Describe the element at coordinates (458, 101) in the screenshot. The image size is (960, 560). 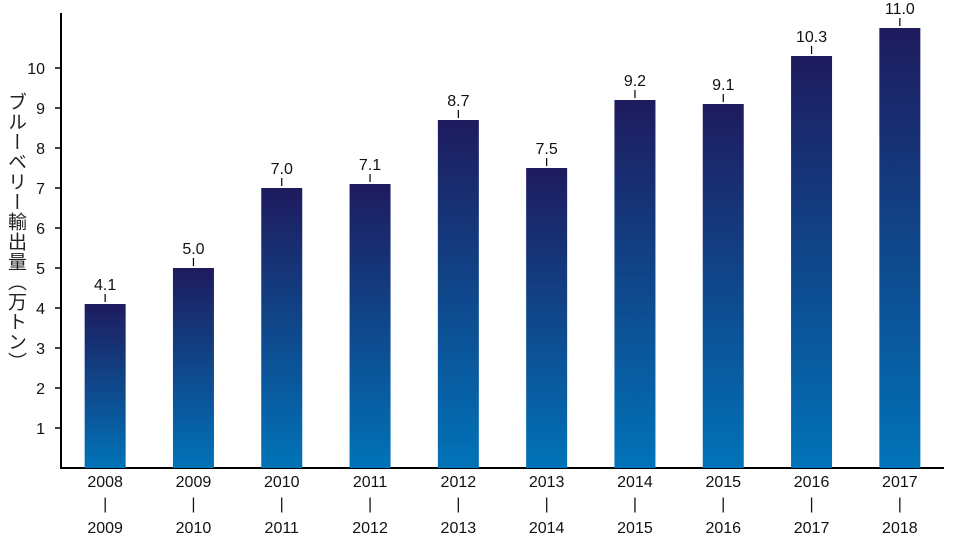
I see `value-label: 8.7` at that location.